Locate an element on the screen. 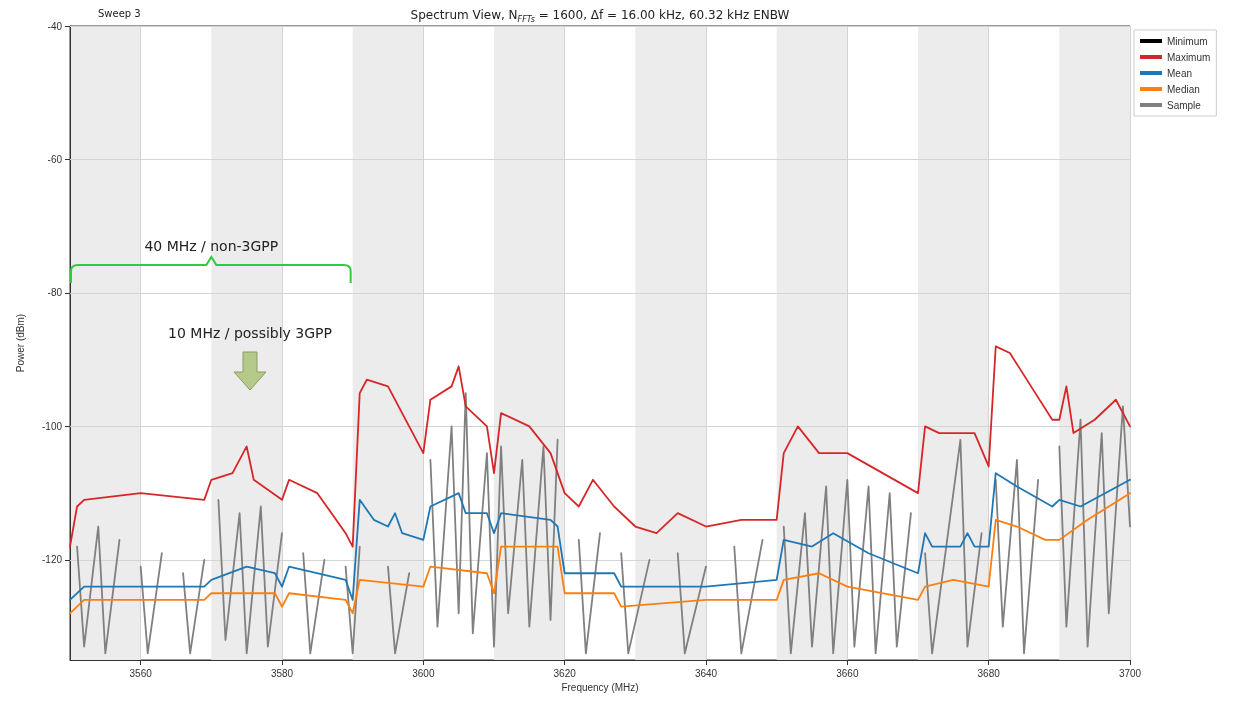  text: Sweep 3 is located at coordinates (119, 13).